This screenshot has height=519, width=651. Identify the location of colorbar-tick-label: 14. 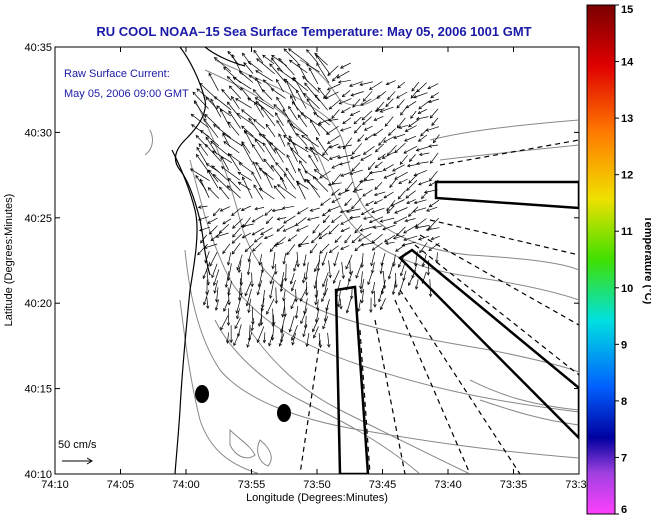
(627, 63).